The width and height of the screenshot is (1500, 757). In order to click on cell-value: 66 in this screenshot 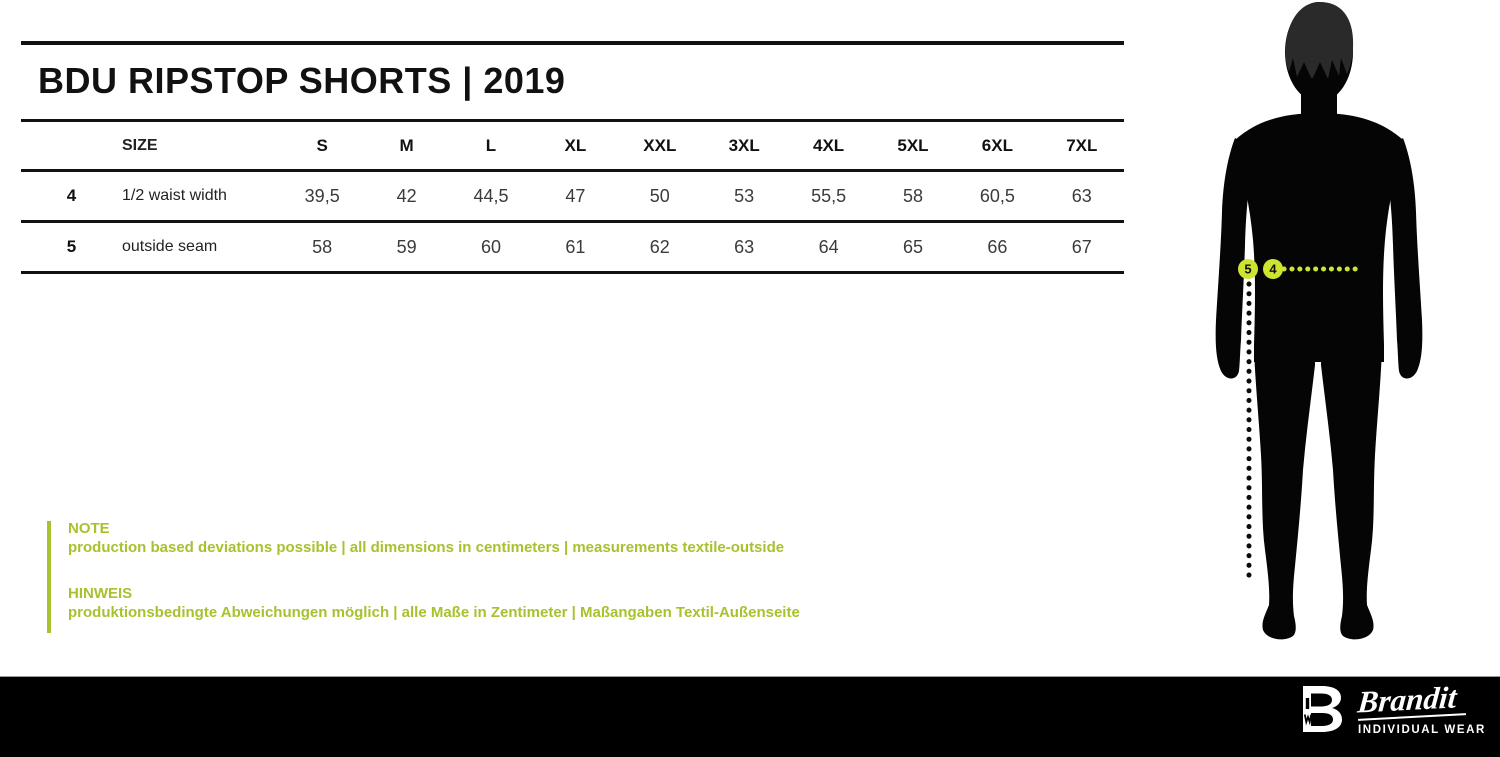, I will do `click(997, 246)`.